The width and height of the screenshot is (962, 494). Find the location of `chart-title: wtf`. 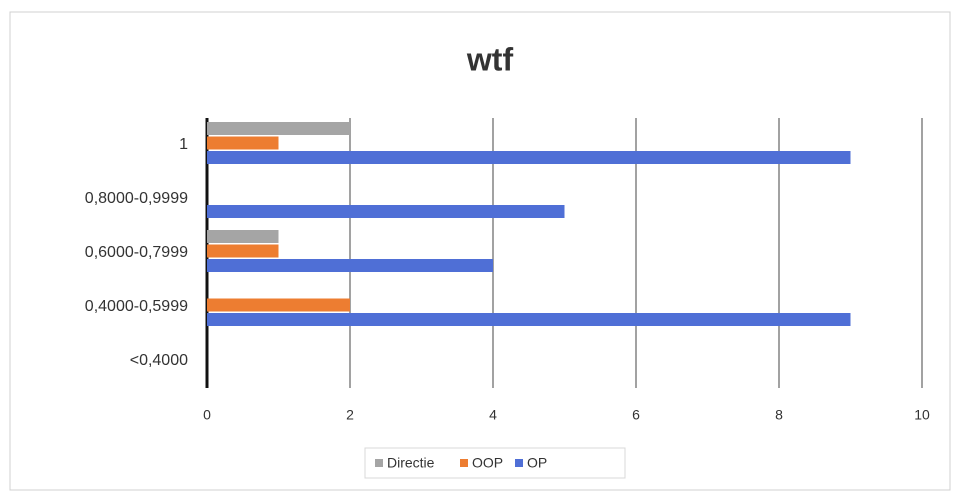

chart-title: wtf is located at coordinates (490, 59).